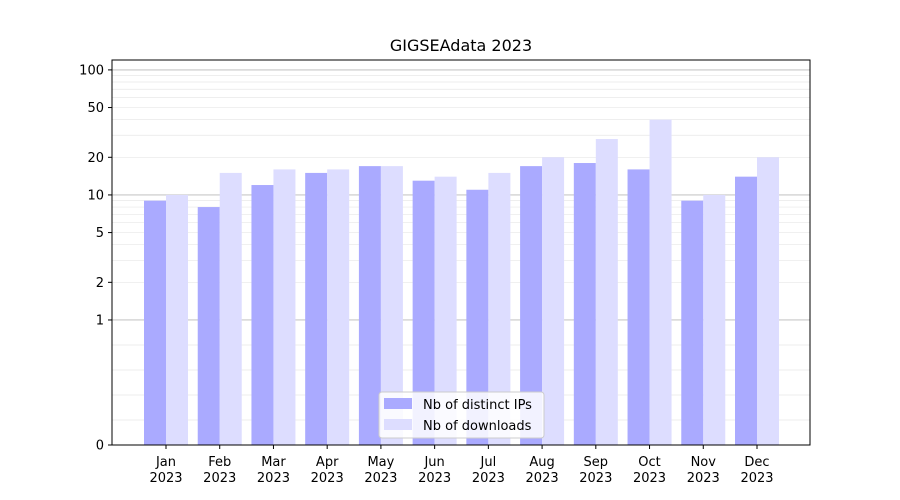 This screenshot has width=900, height=500. What do you see at coordinates (649, 462) in the screenshot?
I see `x-tick-label-month: Oct` at bounding box center [649, 462].